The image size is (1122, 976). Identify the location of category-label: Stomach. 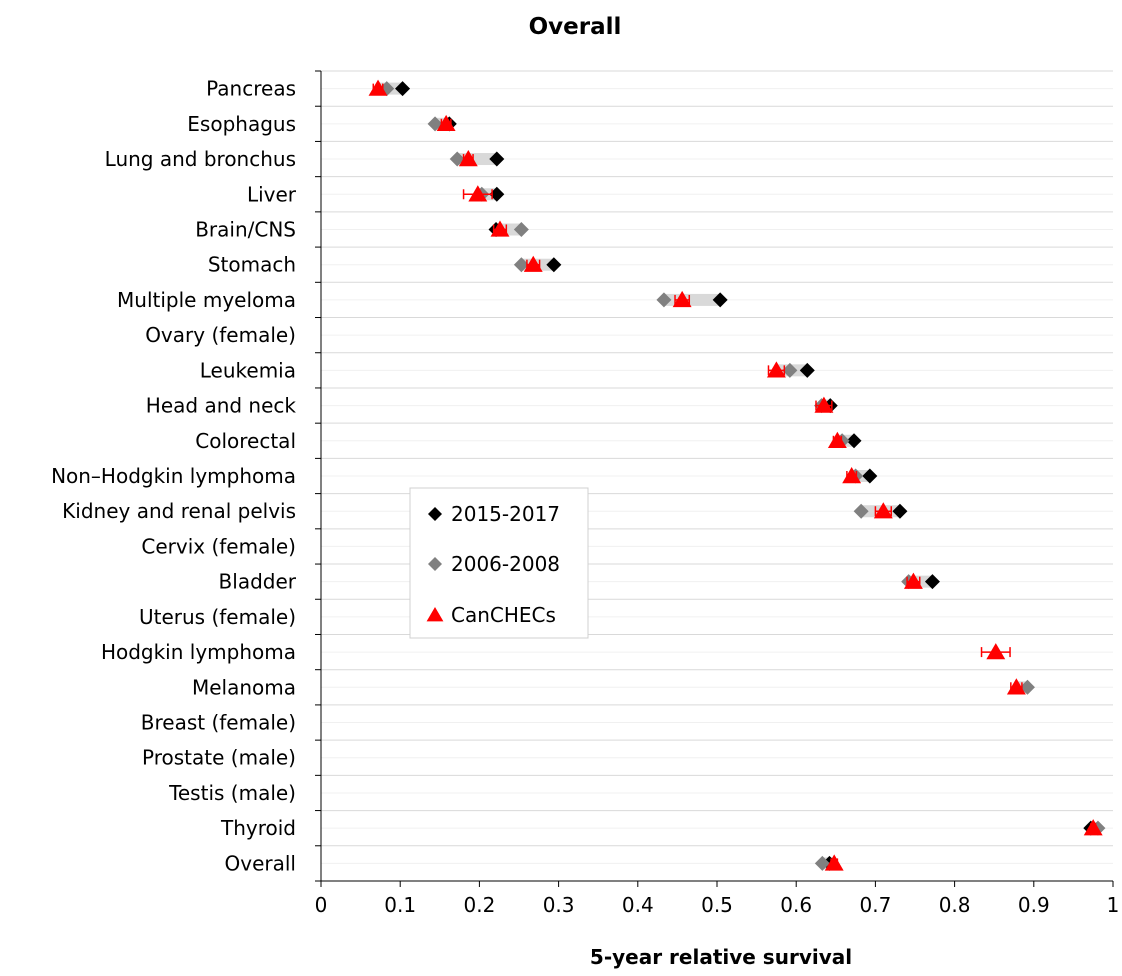
(252, 265).